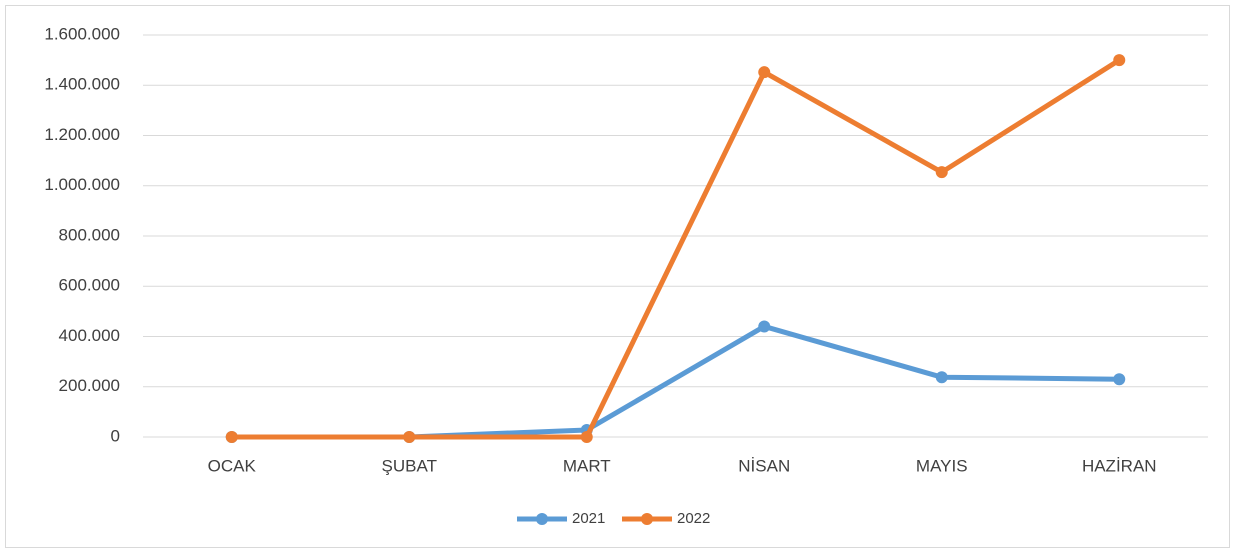 The height and width of the screenshot is (553, 1236). I want to click on y-tick-label: 1.600.000, so click(82, 33).